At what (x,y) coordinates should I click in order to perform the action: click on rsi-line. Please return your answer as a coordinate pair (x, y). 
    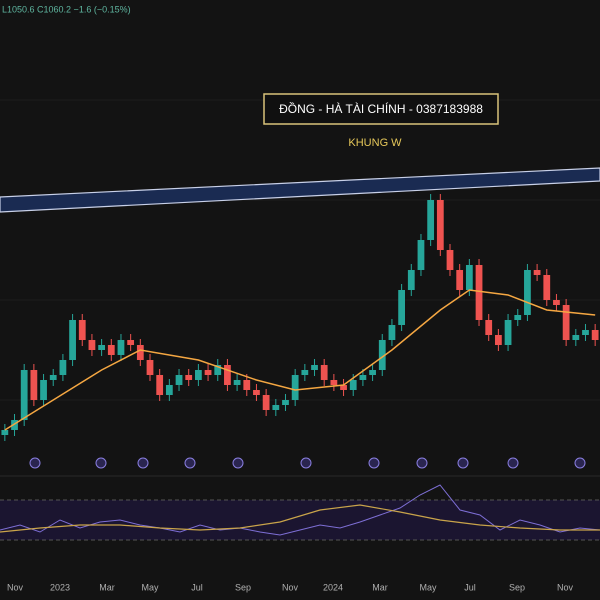
    Looking at the image, I should click on (300, 510).